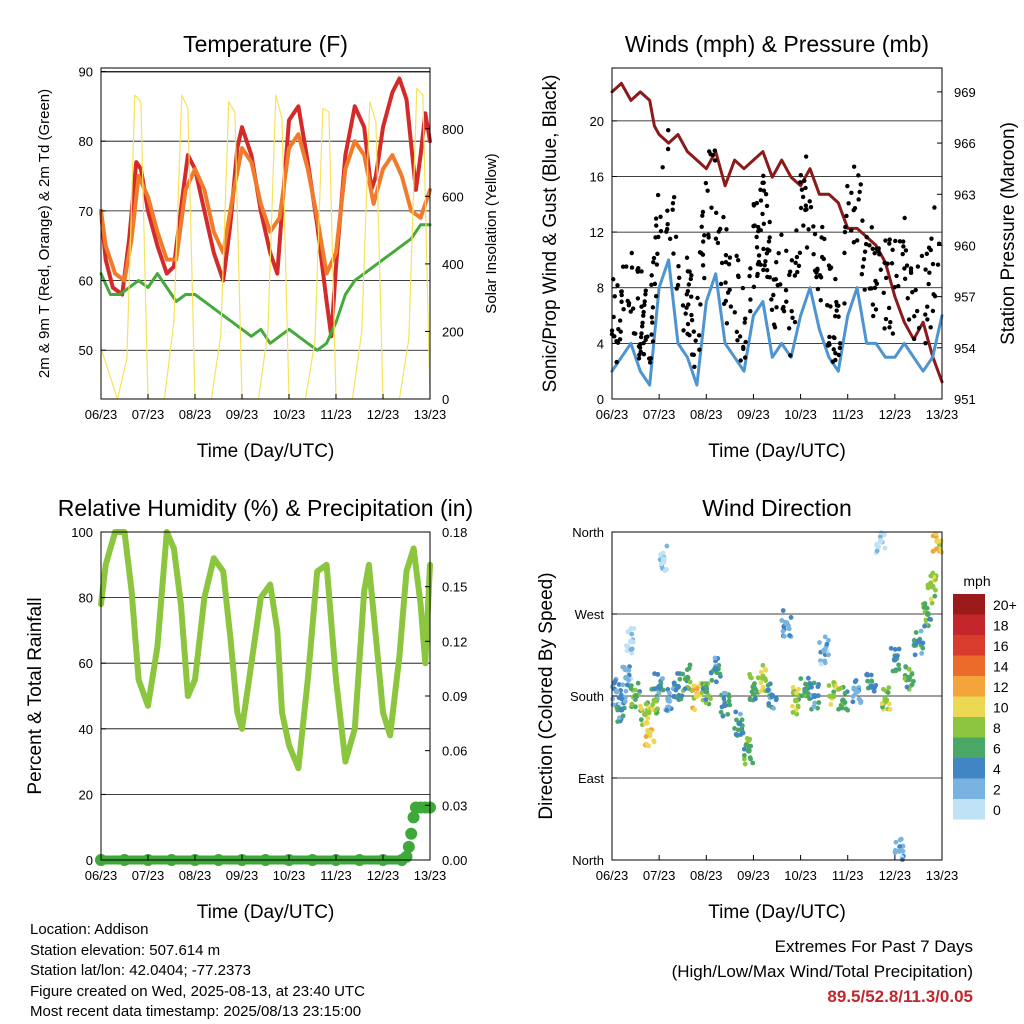 This screenshot has height=1024, width=1024. What do you see at coordinates (587, 696) in the screenshot?
I see `y-tick-label: South` at bounding box center [587, 696].